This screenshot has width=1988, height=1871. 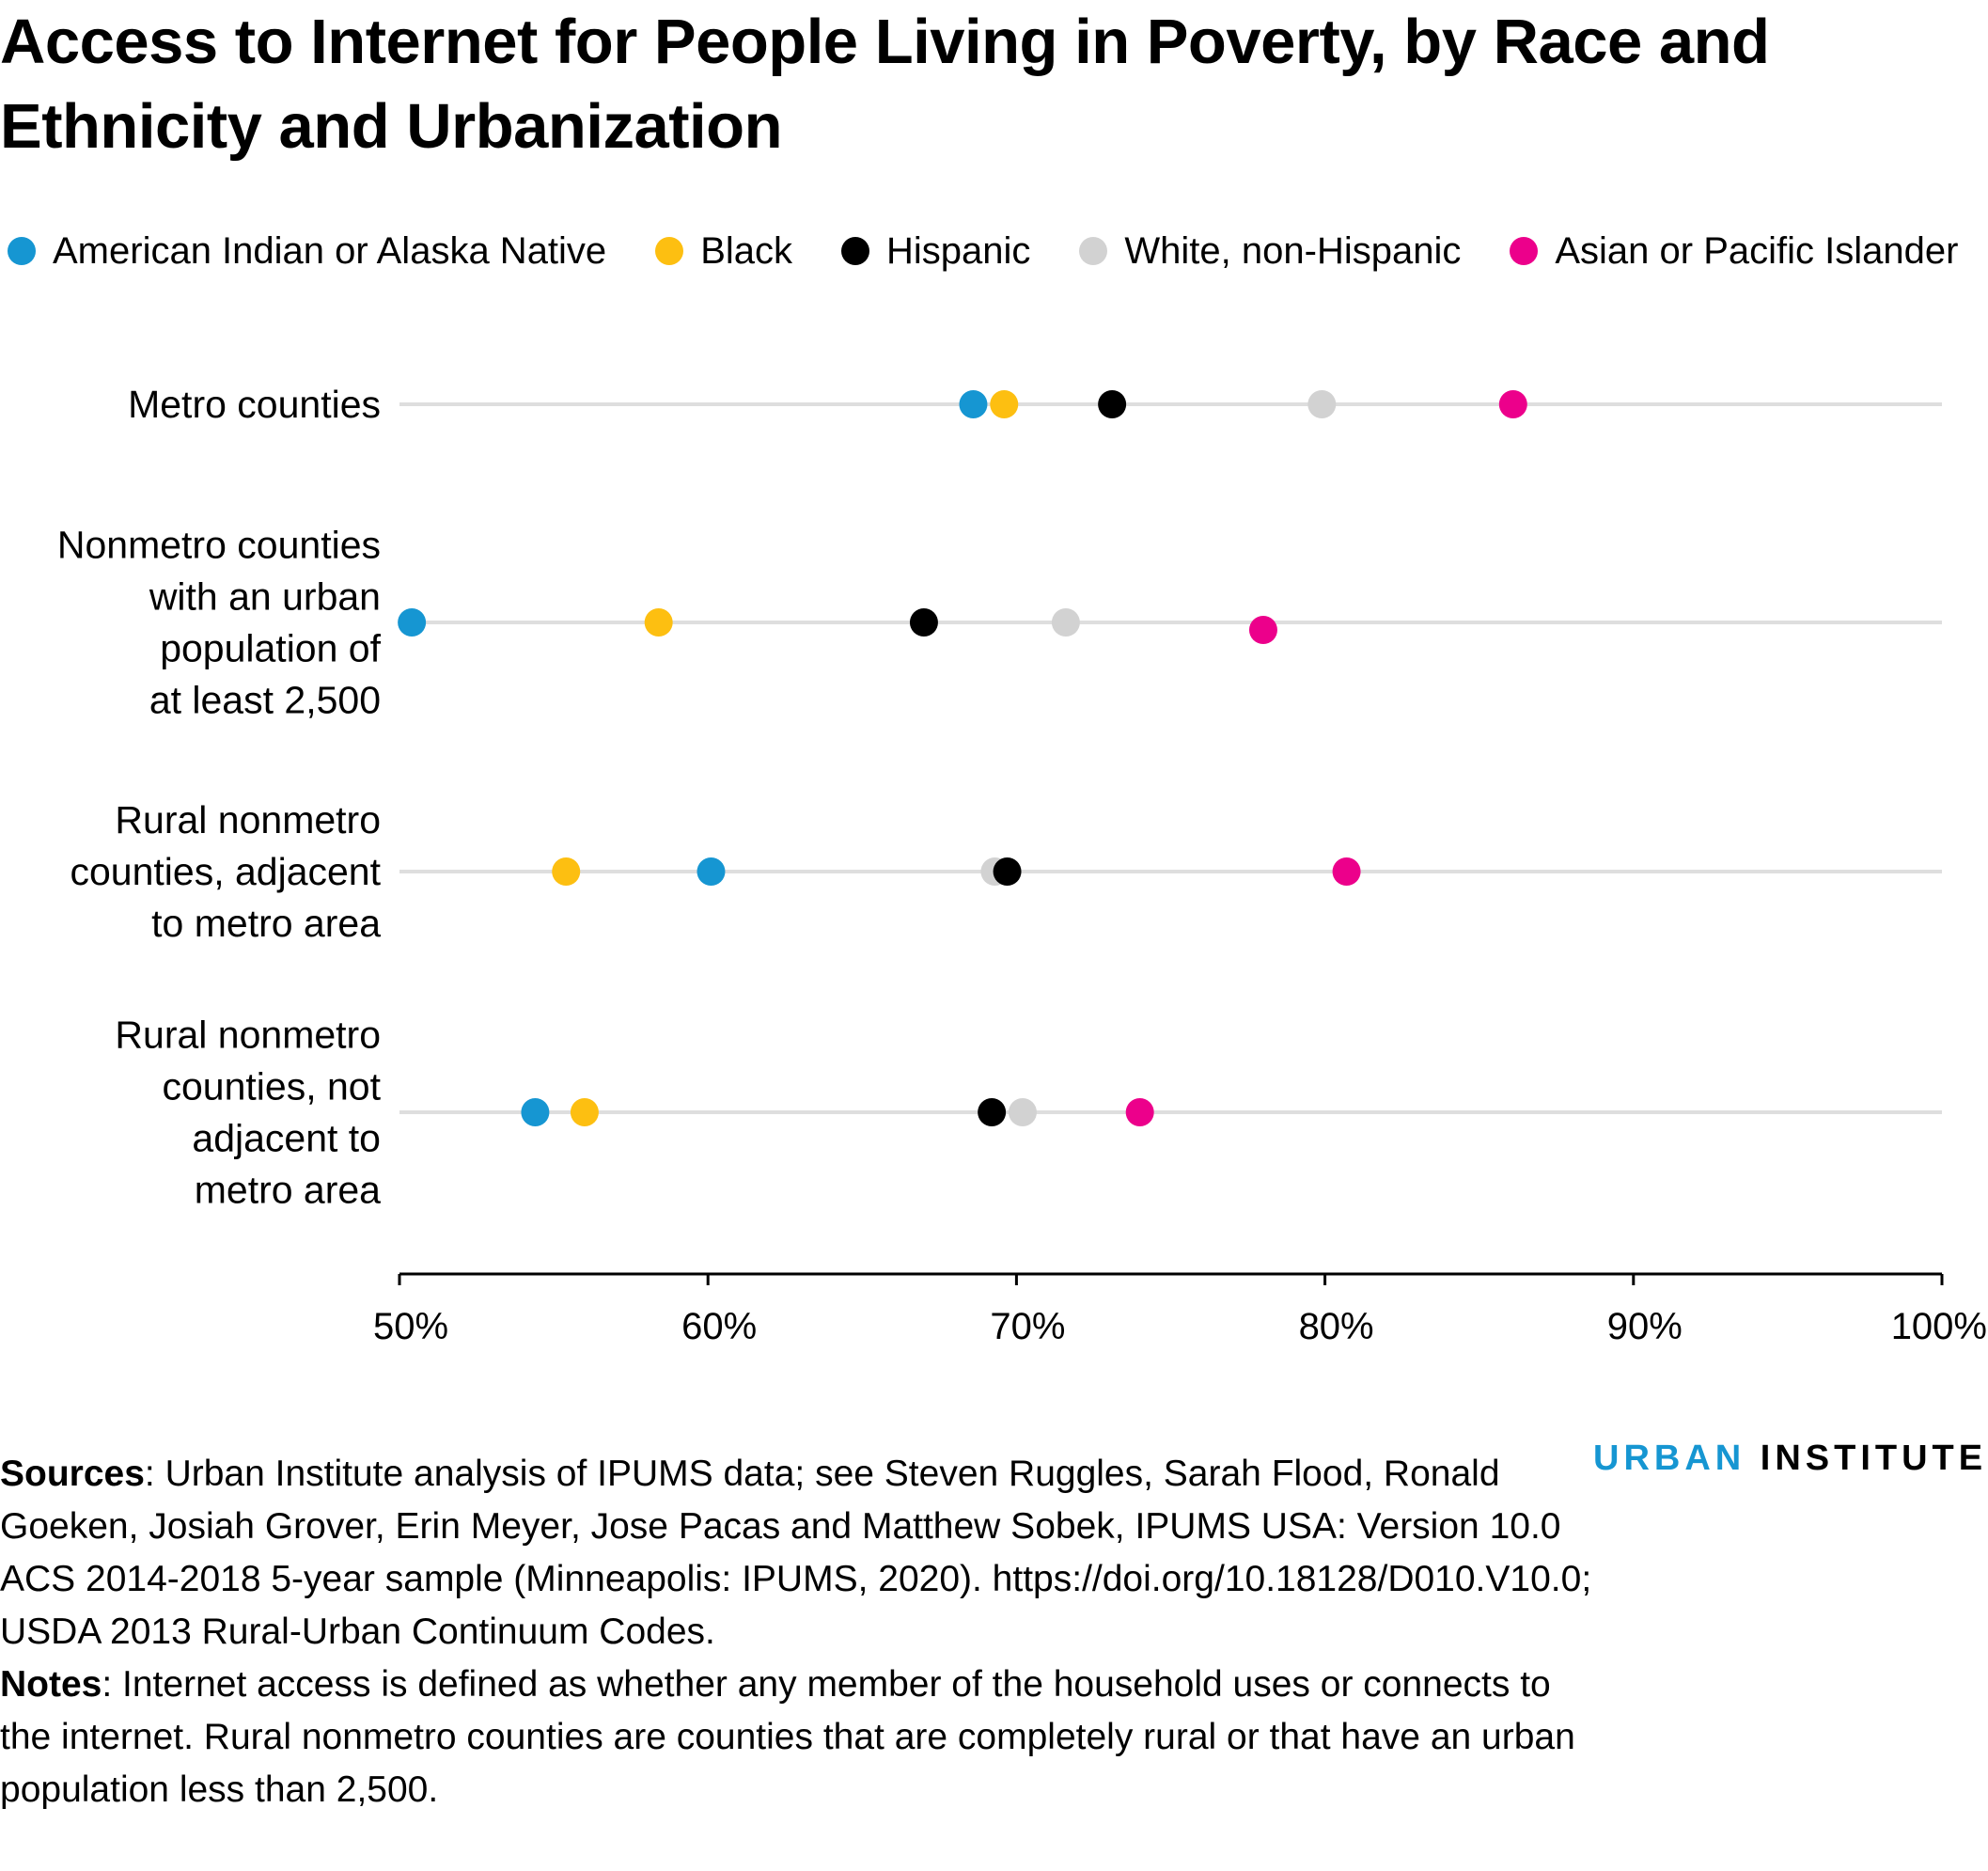 I want to click on legend-item: American Indian or Alaska Native, so click(x=307, y=251).